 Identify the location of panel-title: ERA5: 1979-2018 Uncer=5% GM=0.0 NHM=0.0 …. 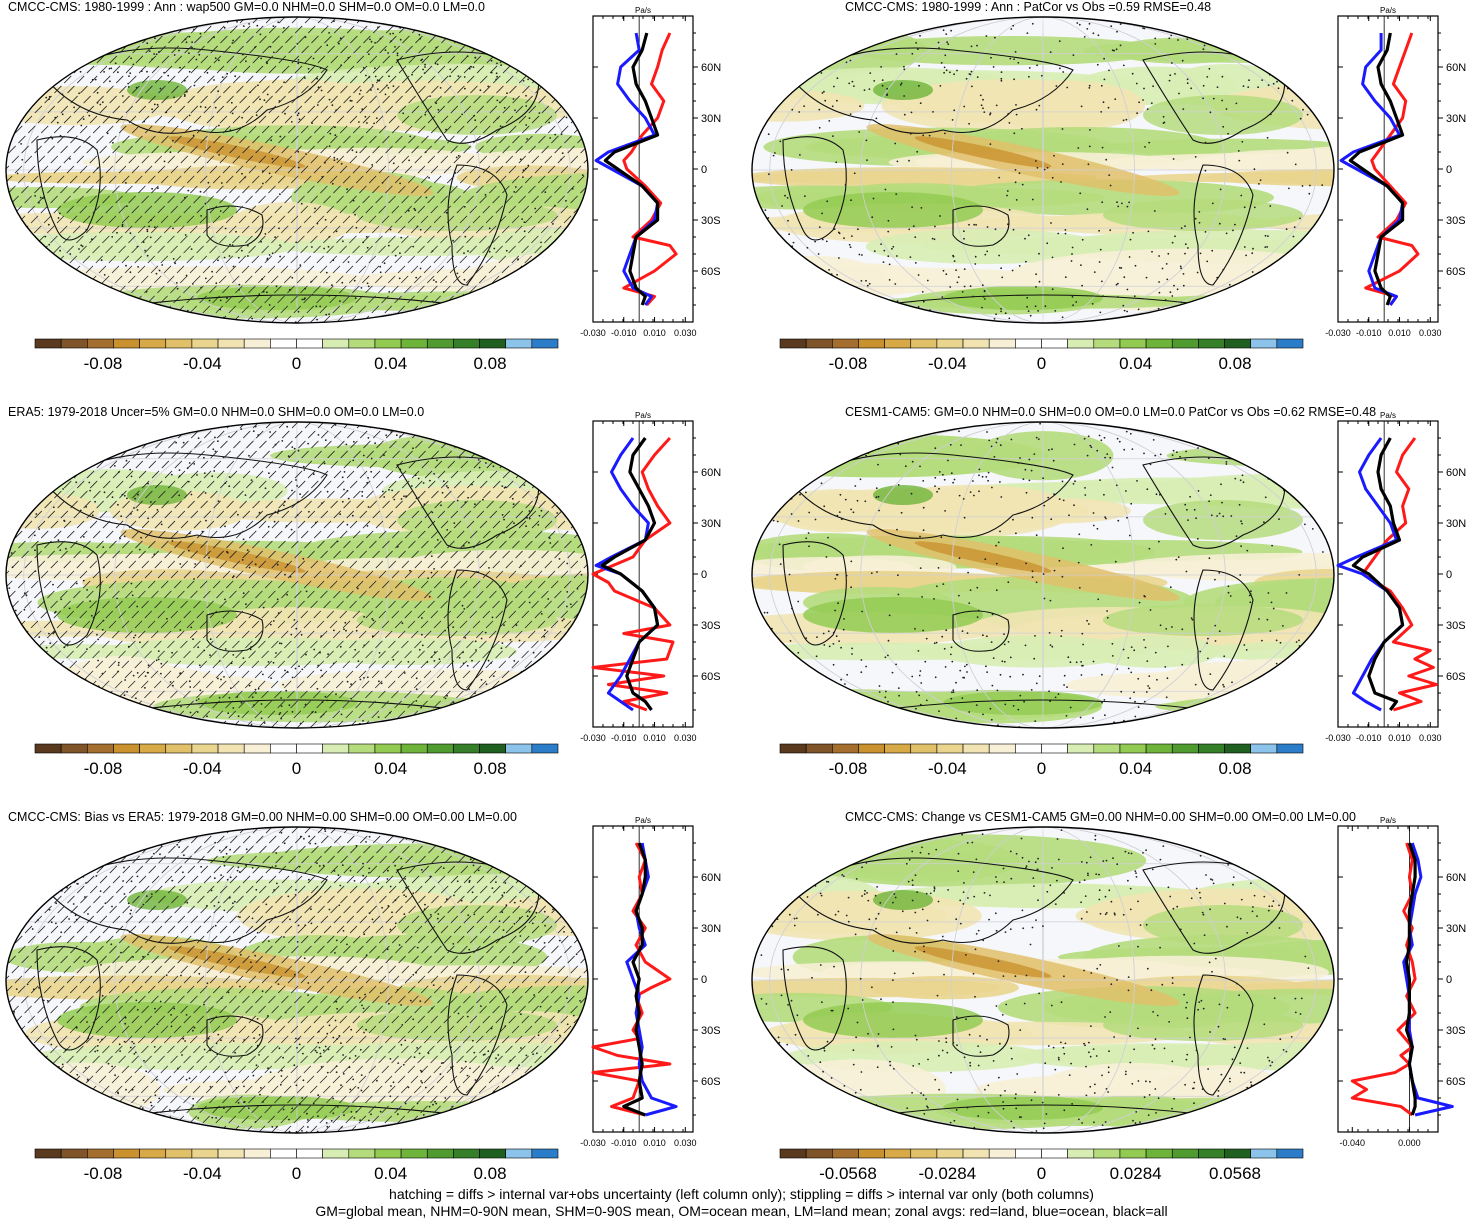
(216, 412).